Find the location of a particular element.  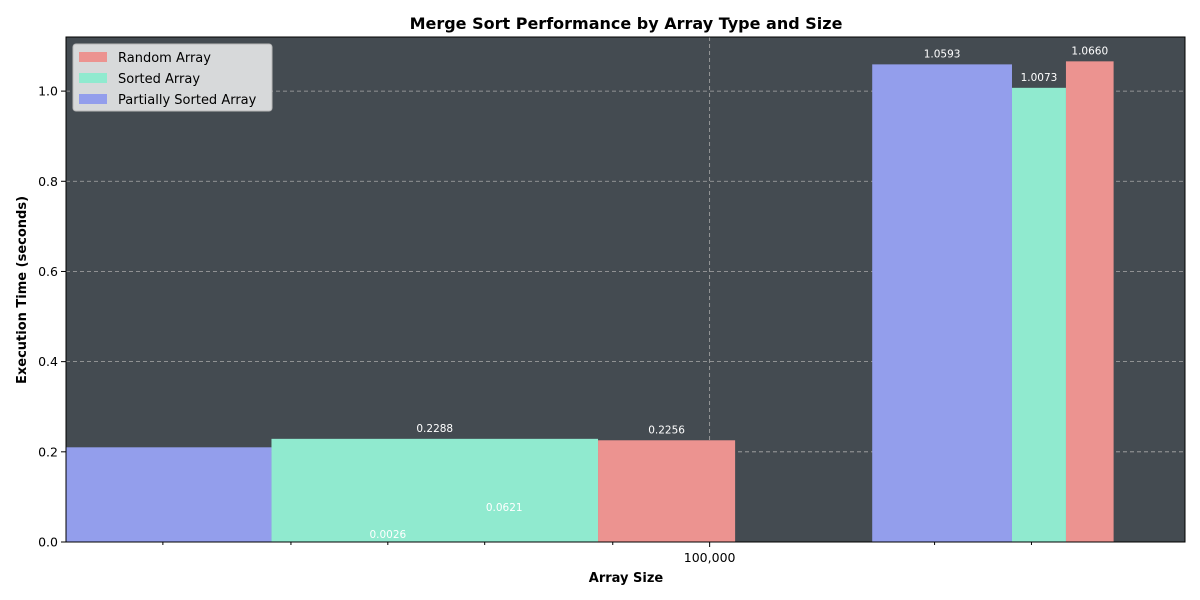

y-tick-label: 0.2 is located at coordinates (48, 451).